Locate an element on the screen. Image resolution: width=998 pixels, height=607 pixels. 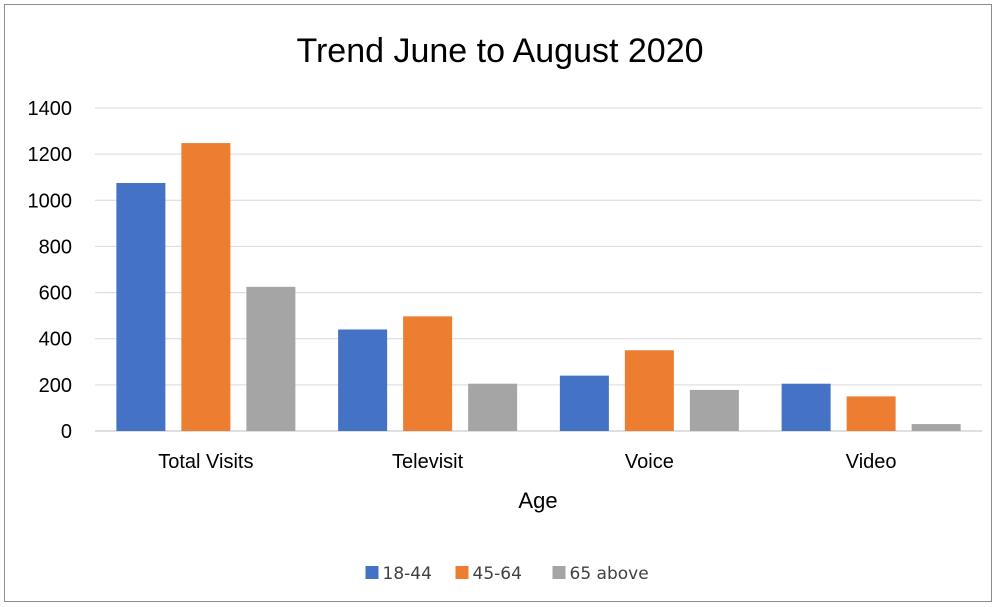
legend: 18-44 45-64 65 above is located at coordinates (507, 574).